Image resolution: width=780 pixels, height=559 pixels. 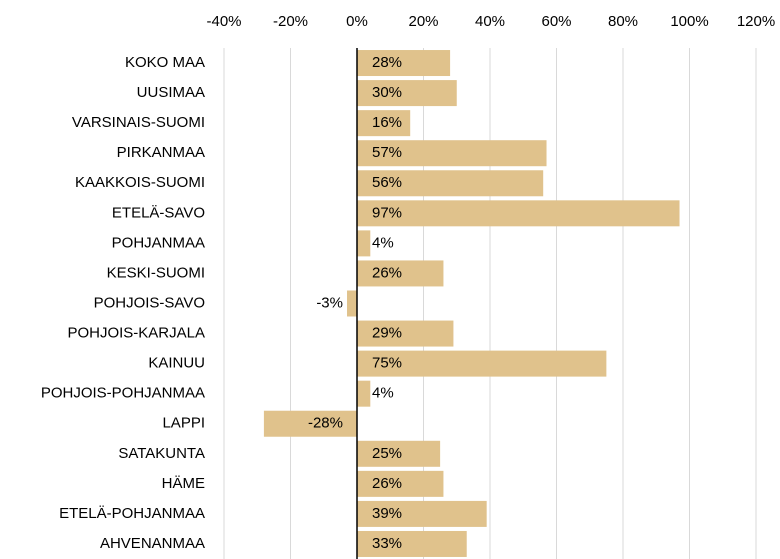 I want to click on data-label: -3%, so click(x=329, y=302).